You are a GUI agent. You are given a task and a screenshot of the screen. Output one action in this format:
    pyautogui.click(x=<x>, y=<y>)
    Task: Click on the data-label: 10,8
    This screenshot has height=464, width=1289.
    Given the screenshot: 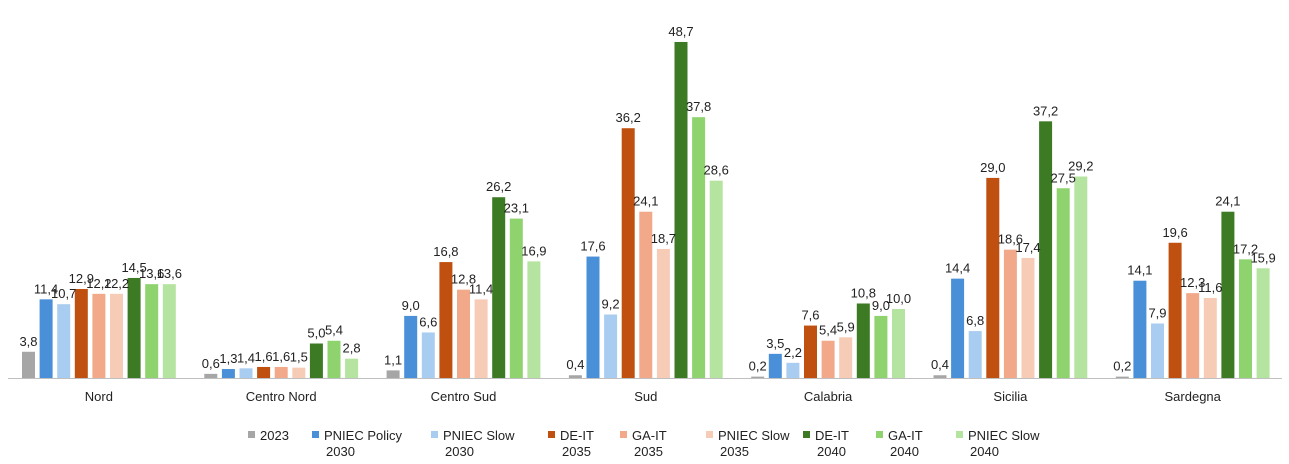 What is the action you would take?
    pyautogui.click(x=863, y=292)
    